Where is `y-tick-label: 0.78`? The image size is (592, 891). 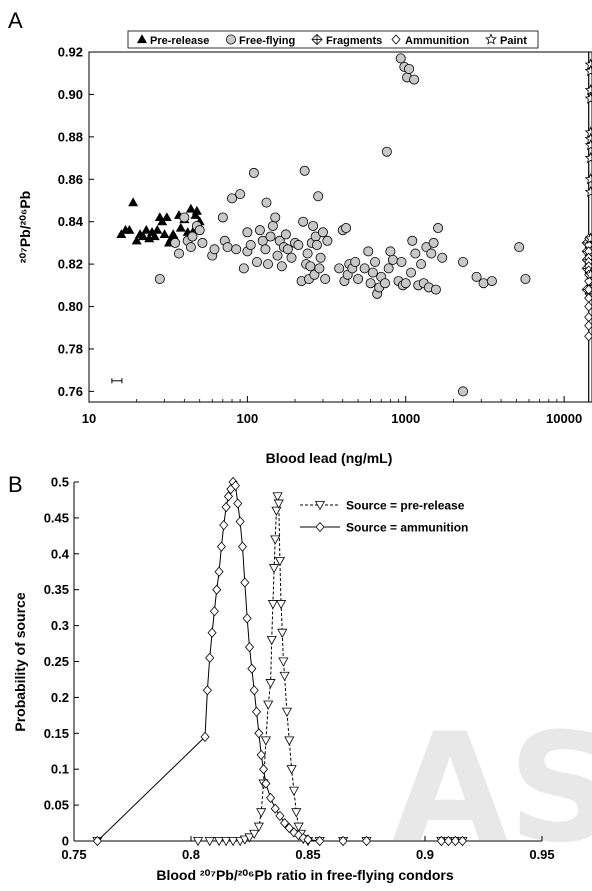
y-tick-label: 0.78 is located at coordinates (70, 348).